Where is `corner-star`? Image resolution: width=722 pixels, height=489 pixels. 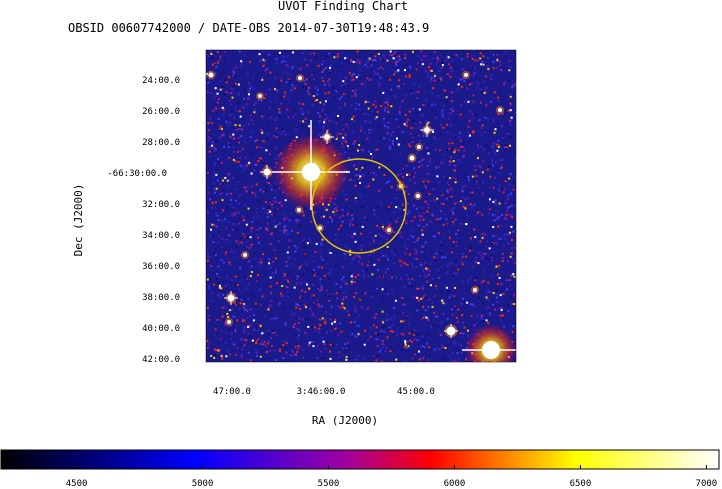 corner-star is located at coordinates (489, 343).